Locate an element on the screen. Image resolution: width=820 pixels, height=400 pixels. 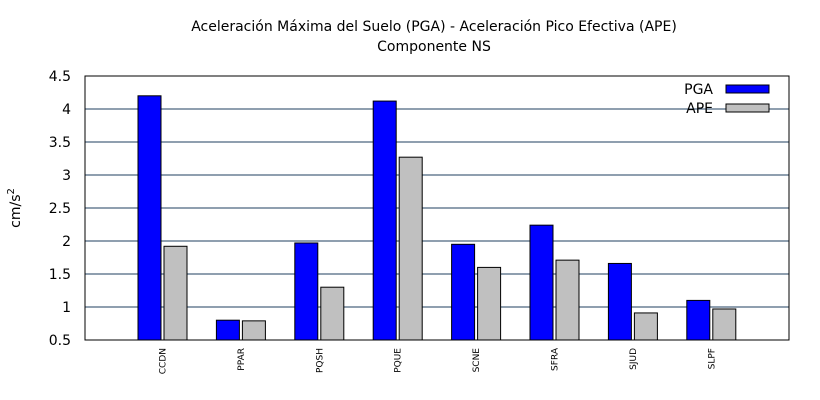
legend-swatch-ape is located at coordinates (747, 108).